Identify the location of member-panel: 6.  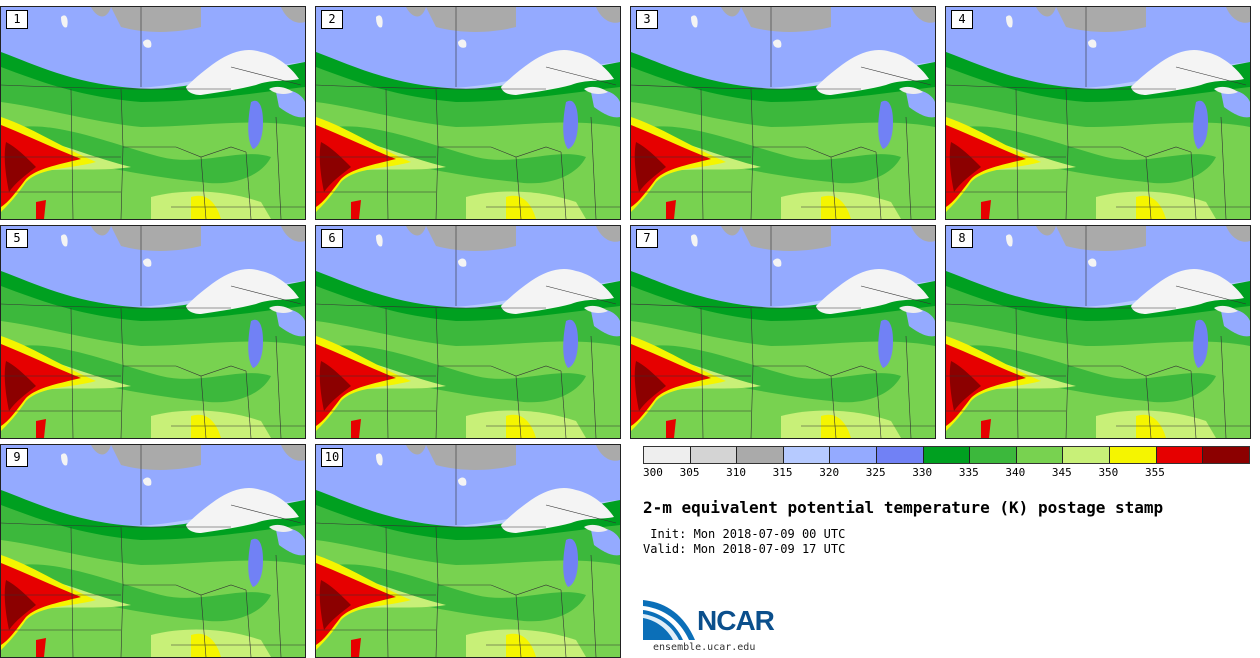
(468, 332).